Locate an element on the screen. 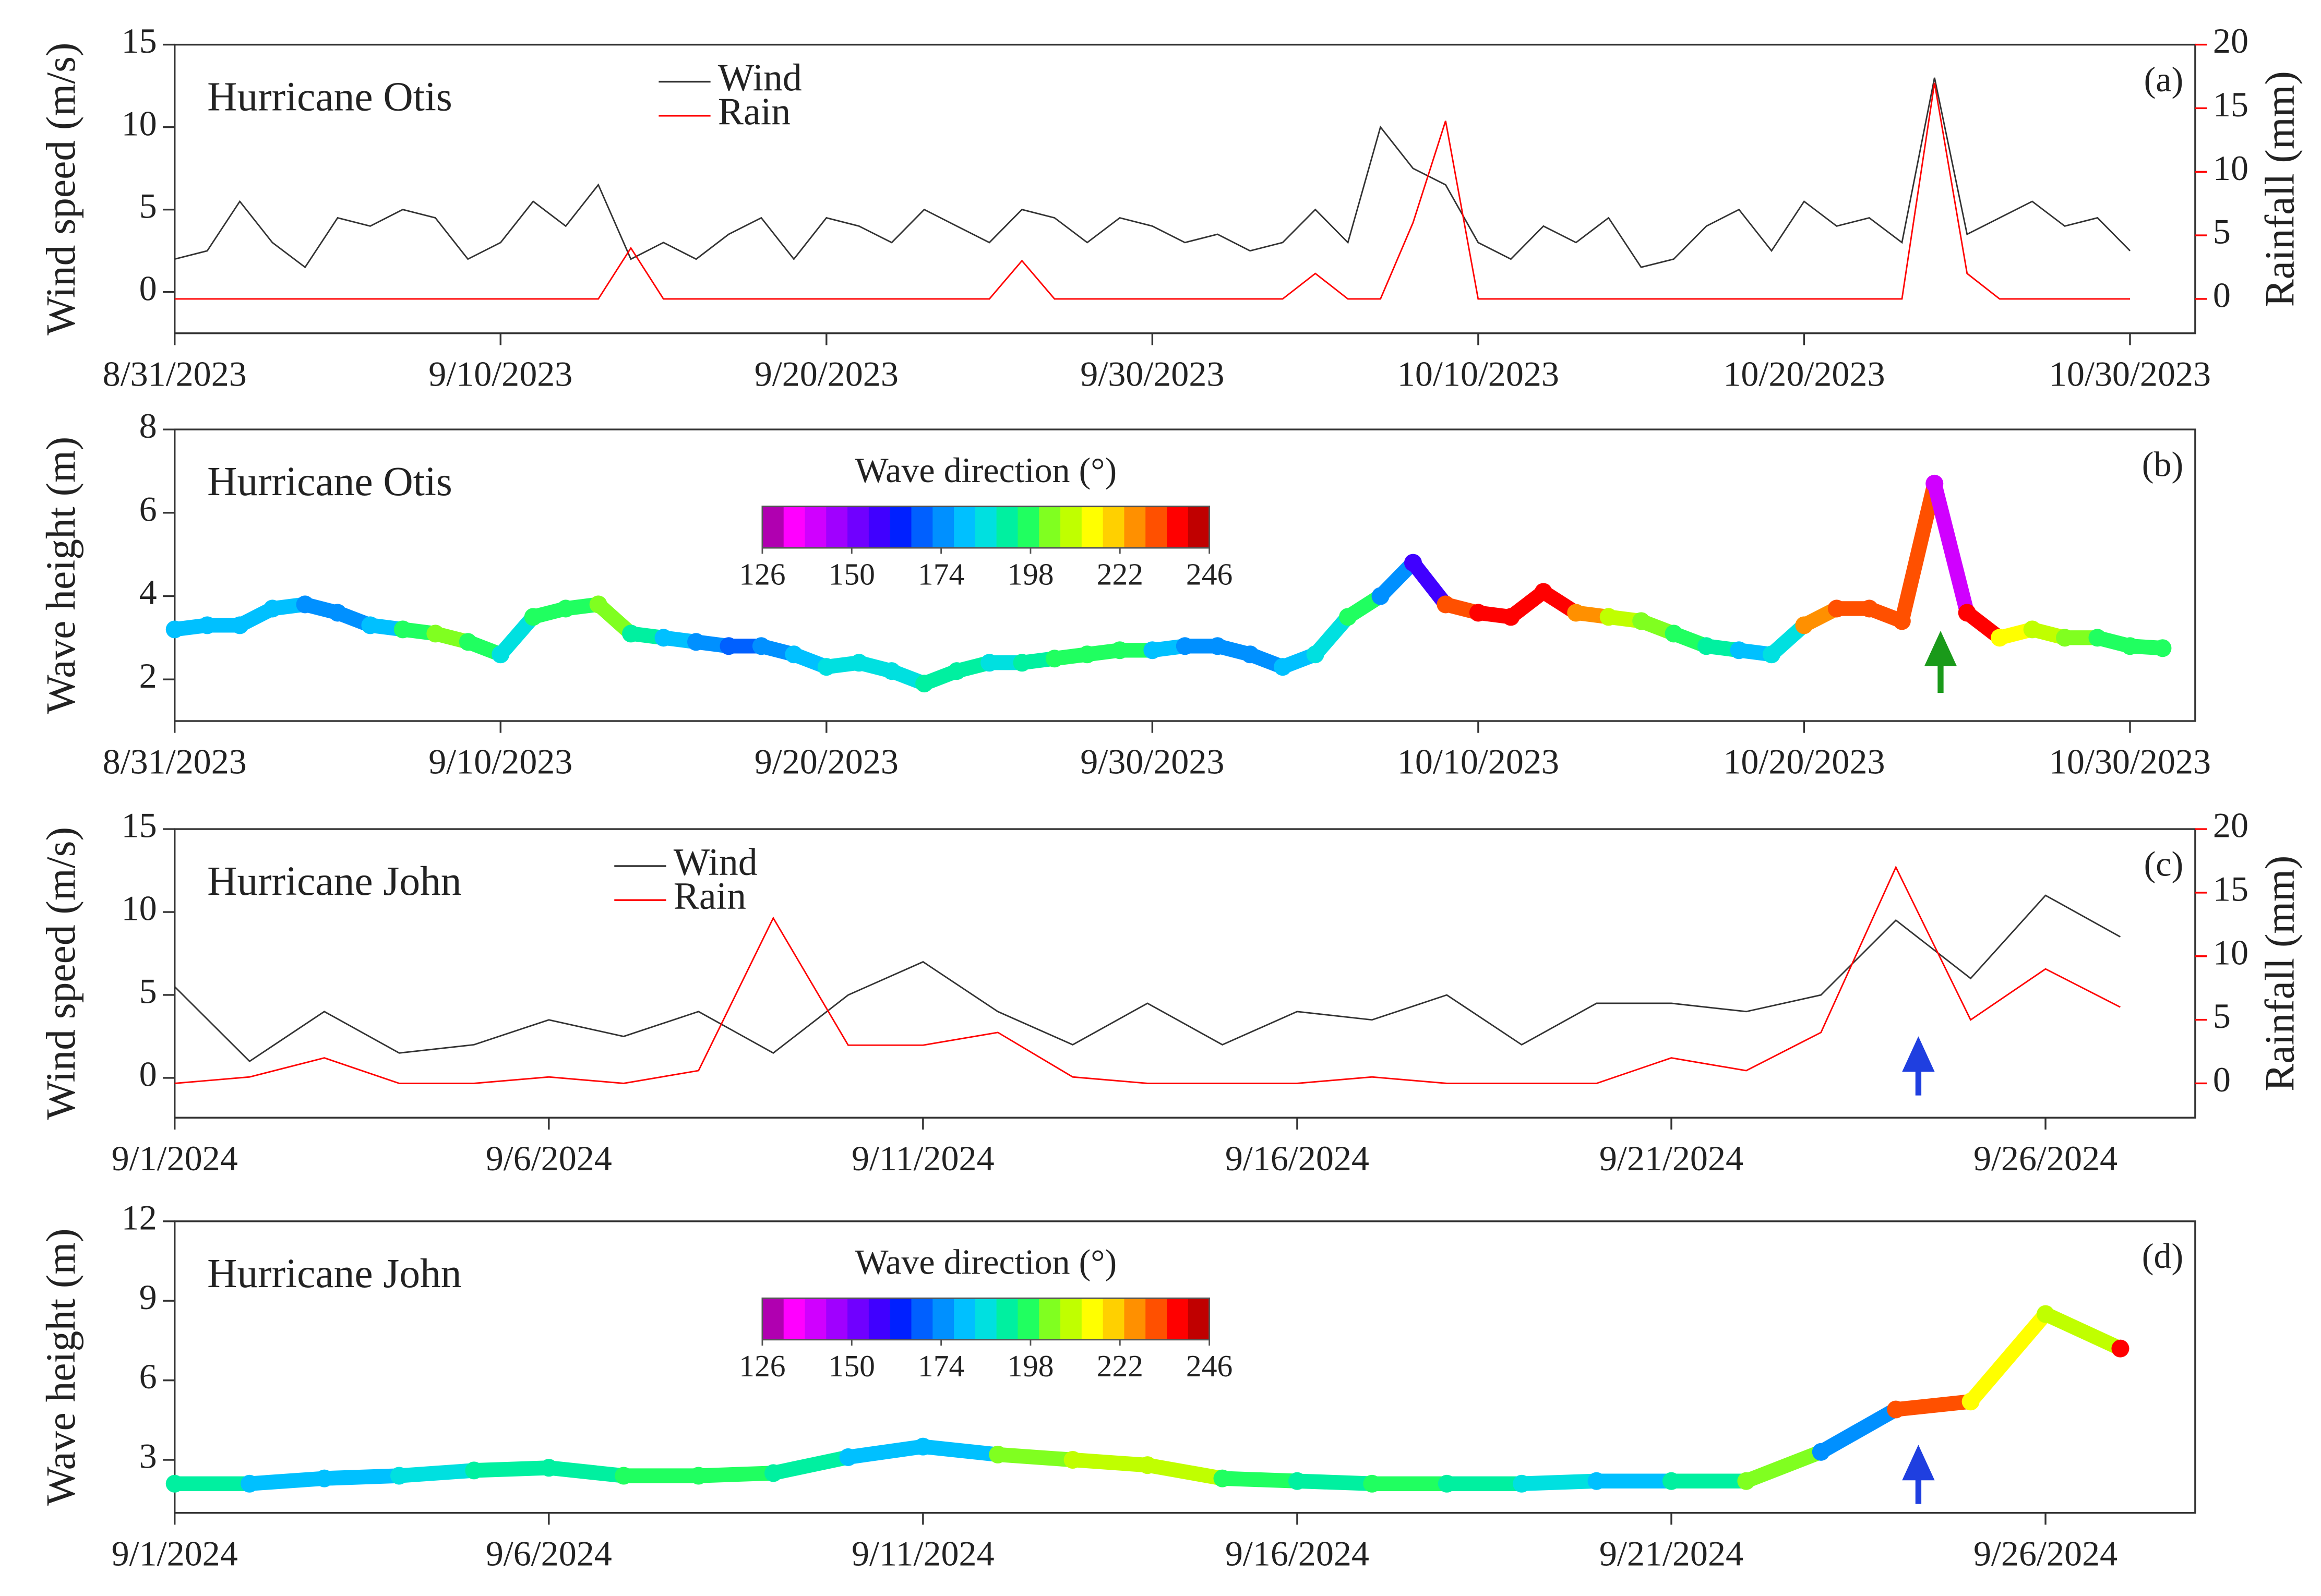 This screenshot has height=1596, width=2321. x-tick-label: 8/31/2023 is located at coordinates (175, 762).